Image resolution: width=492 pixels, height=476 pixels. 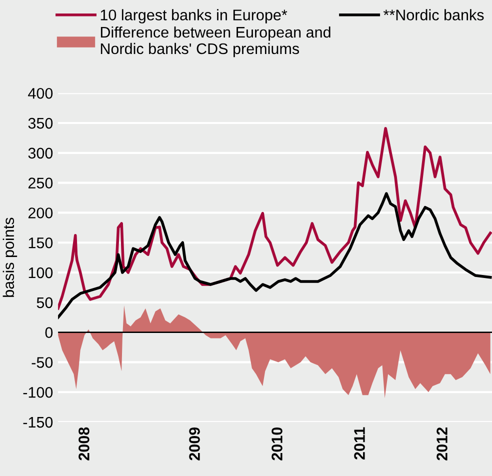 What do you see at coordinates (442, 443) in the screenshot?
I see `x-tick-label: 2012` at bounding box center [442, 443].